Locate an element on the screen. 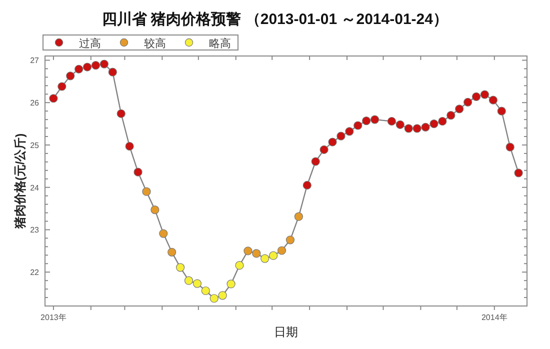  ytick: 24 is located at coordinates (34, 187).